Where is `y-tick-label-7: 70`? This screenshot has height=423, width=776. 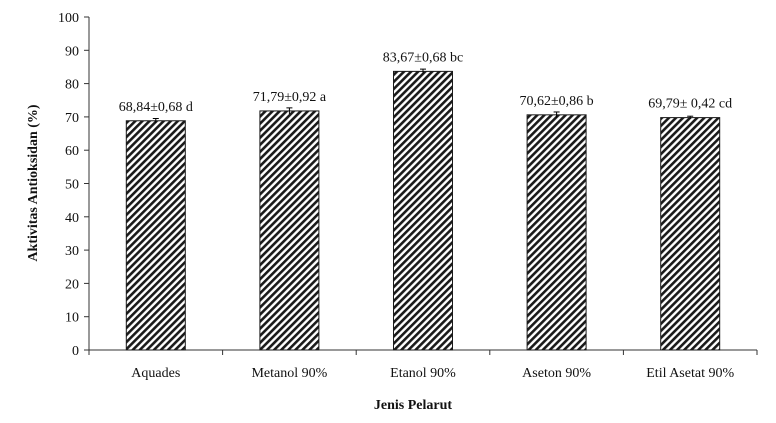
y-tick-label-7: 70 is located at coordinates (72, 118).